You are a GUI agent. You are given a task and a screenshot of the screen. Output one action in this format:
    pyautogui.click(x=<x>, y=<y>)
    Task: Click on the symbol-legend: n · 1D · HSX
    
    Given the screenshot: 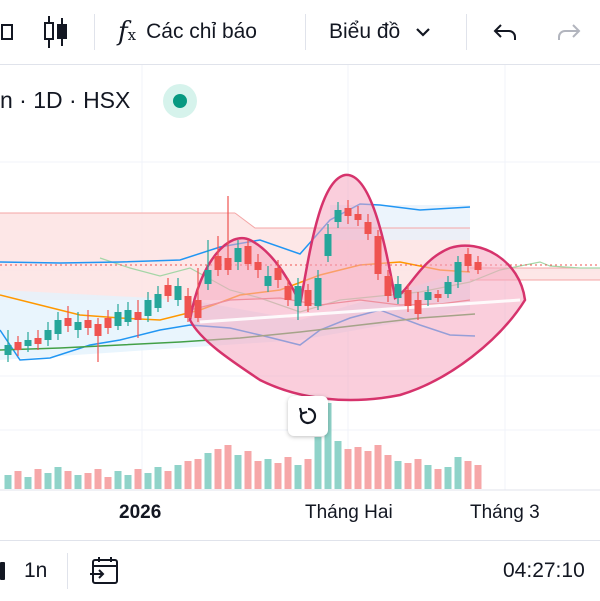 What is the action you would take?
    pyautogui.click(x=65, y=99)
    